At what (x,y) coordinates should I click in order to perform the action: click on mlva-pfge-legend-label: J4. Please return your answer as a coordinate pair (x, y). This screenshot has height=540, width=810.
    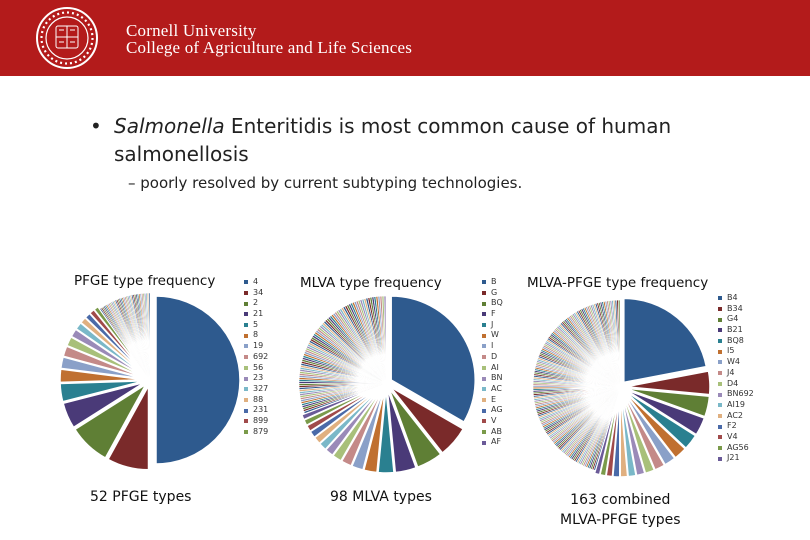
    Looking at the image, I should click on (731, 372).